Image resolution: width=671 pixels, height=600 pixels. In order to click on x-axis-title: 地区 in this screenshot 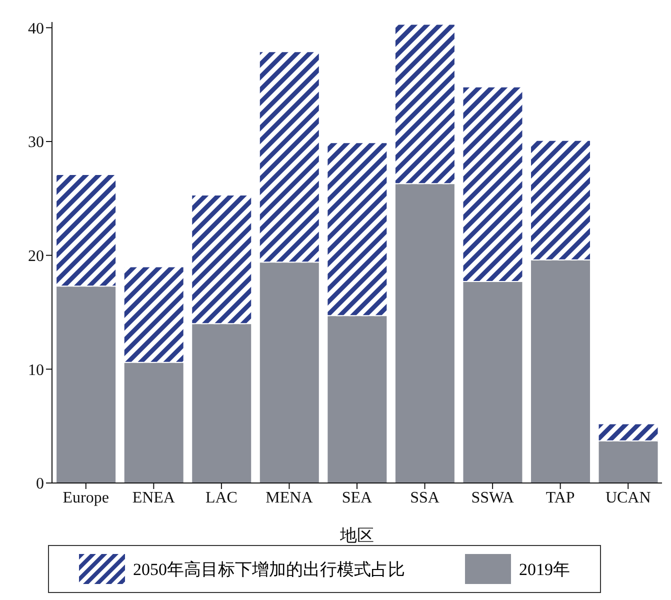, I will do `click(356, 535)`.